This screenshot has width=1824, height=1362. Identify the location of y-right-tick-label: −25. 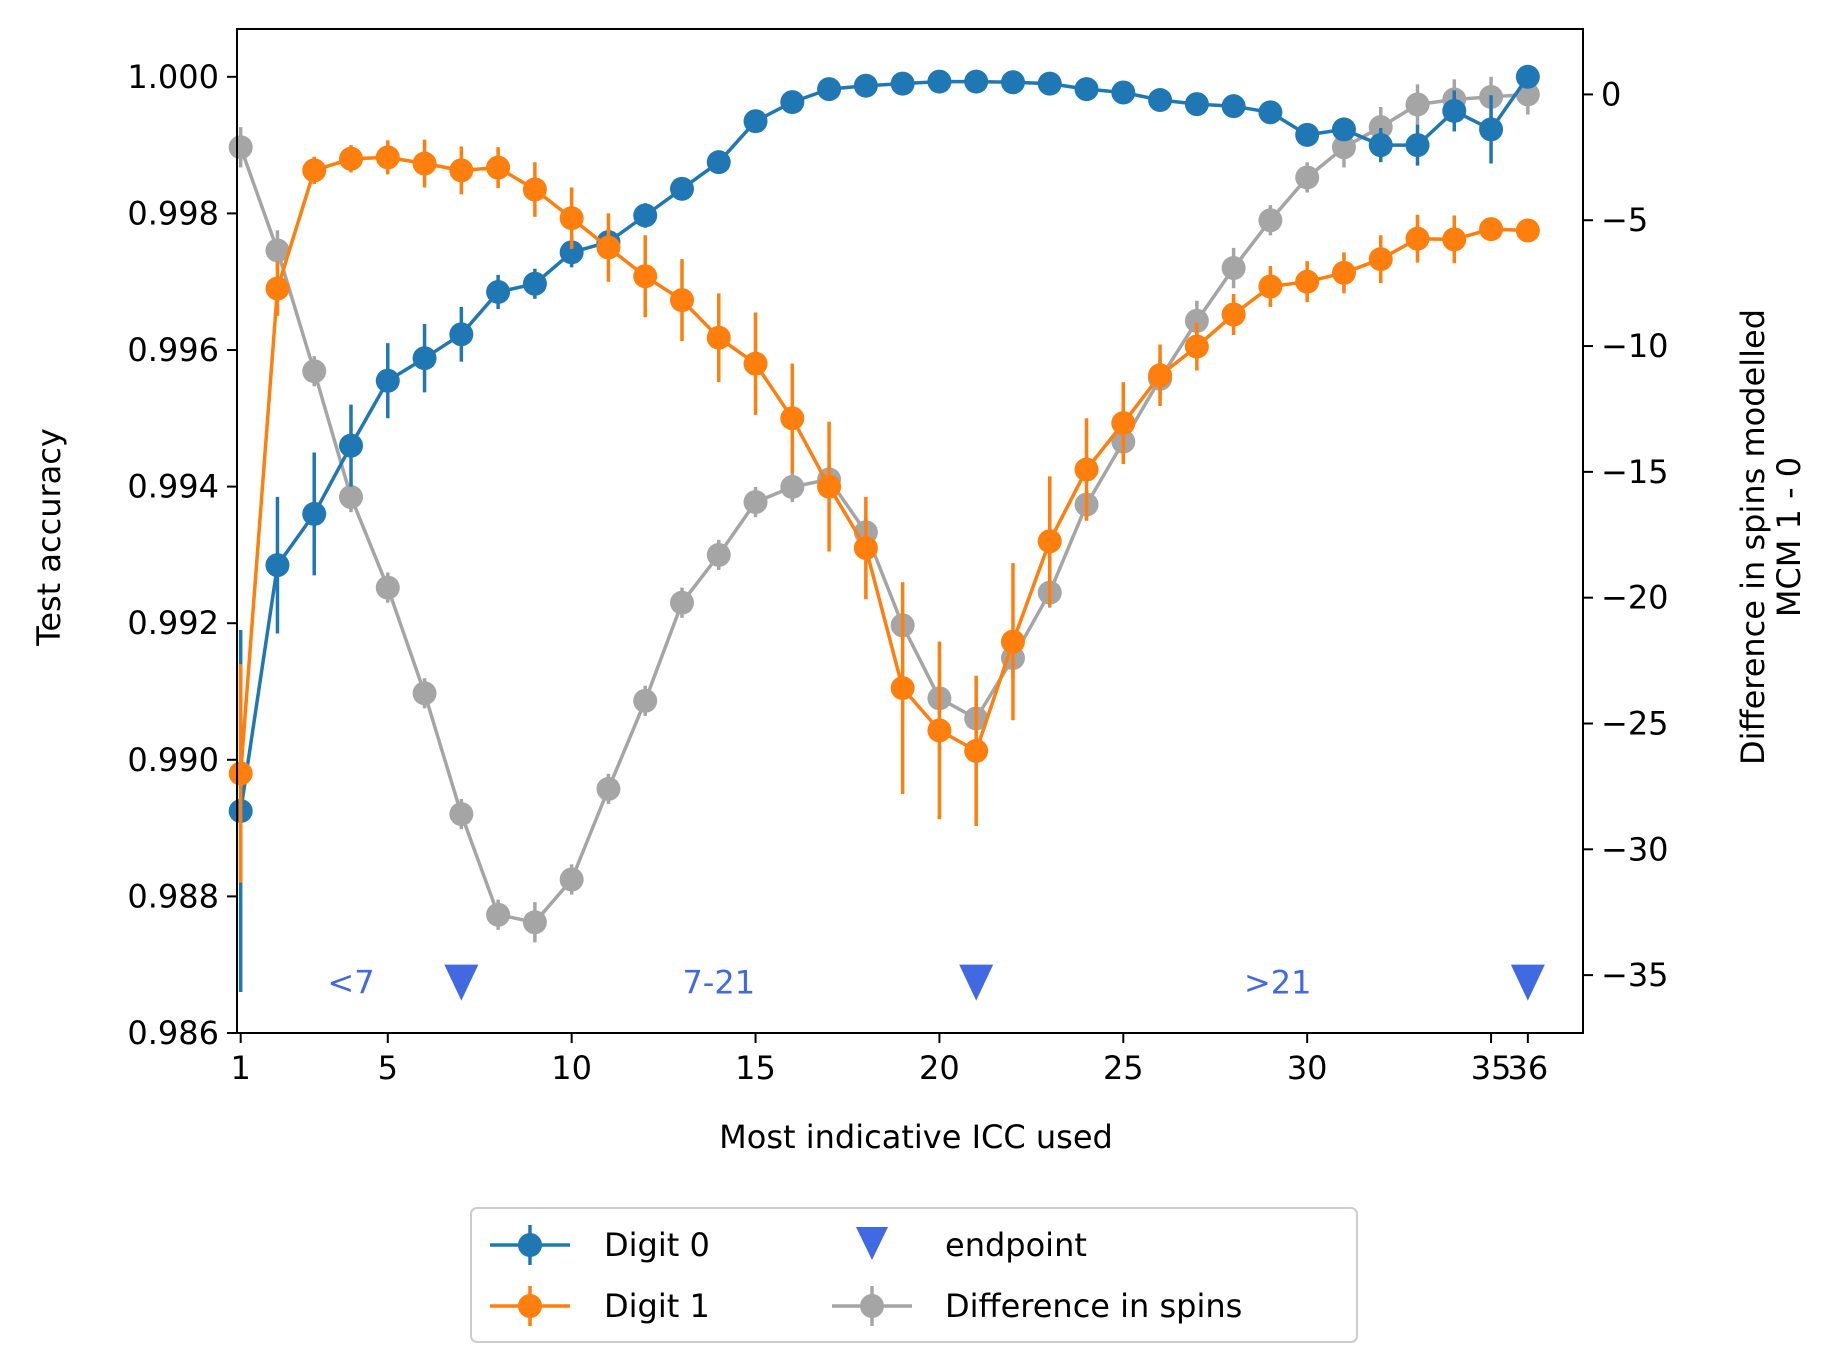
(1635, 723).